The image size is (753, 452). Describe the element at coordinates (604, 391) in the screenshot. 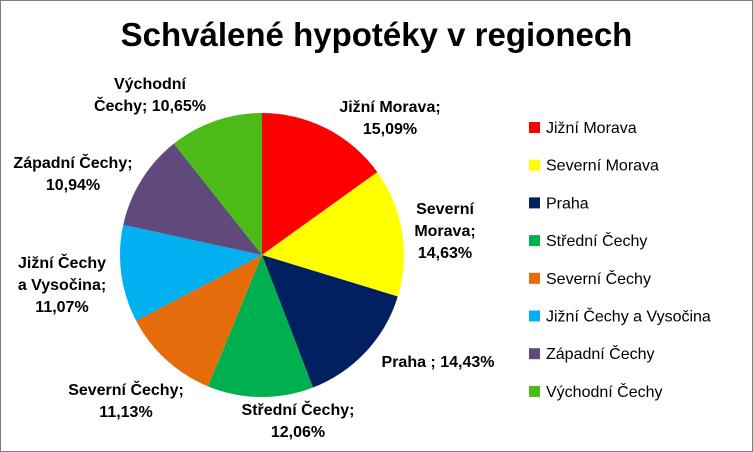

I see `legend-label-vychodni-cechy: Východní Čechy` at that location.